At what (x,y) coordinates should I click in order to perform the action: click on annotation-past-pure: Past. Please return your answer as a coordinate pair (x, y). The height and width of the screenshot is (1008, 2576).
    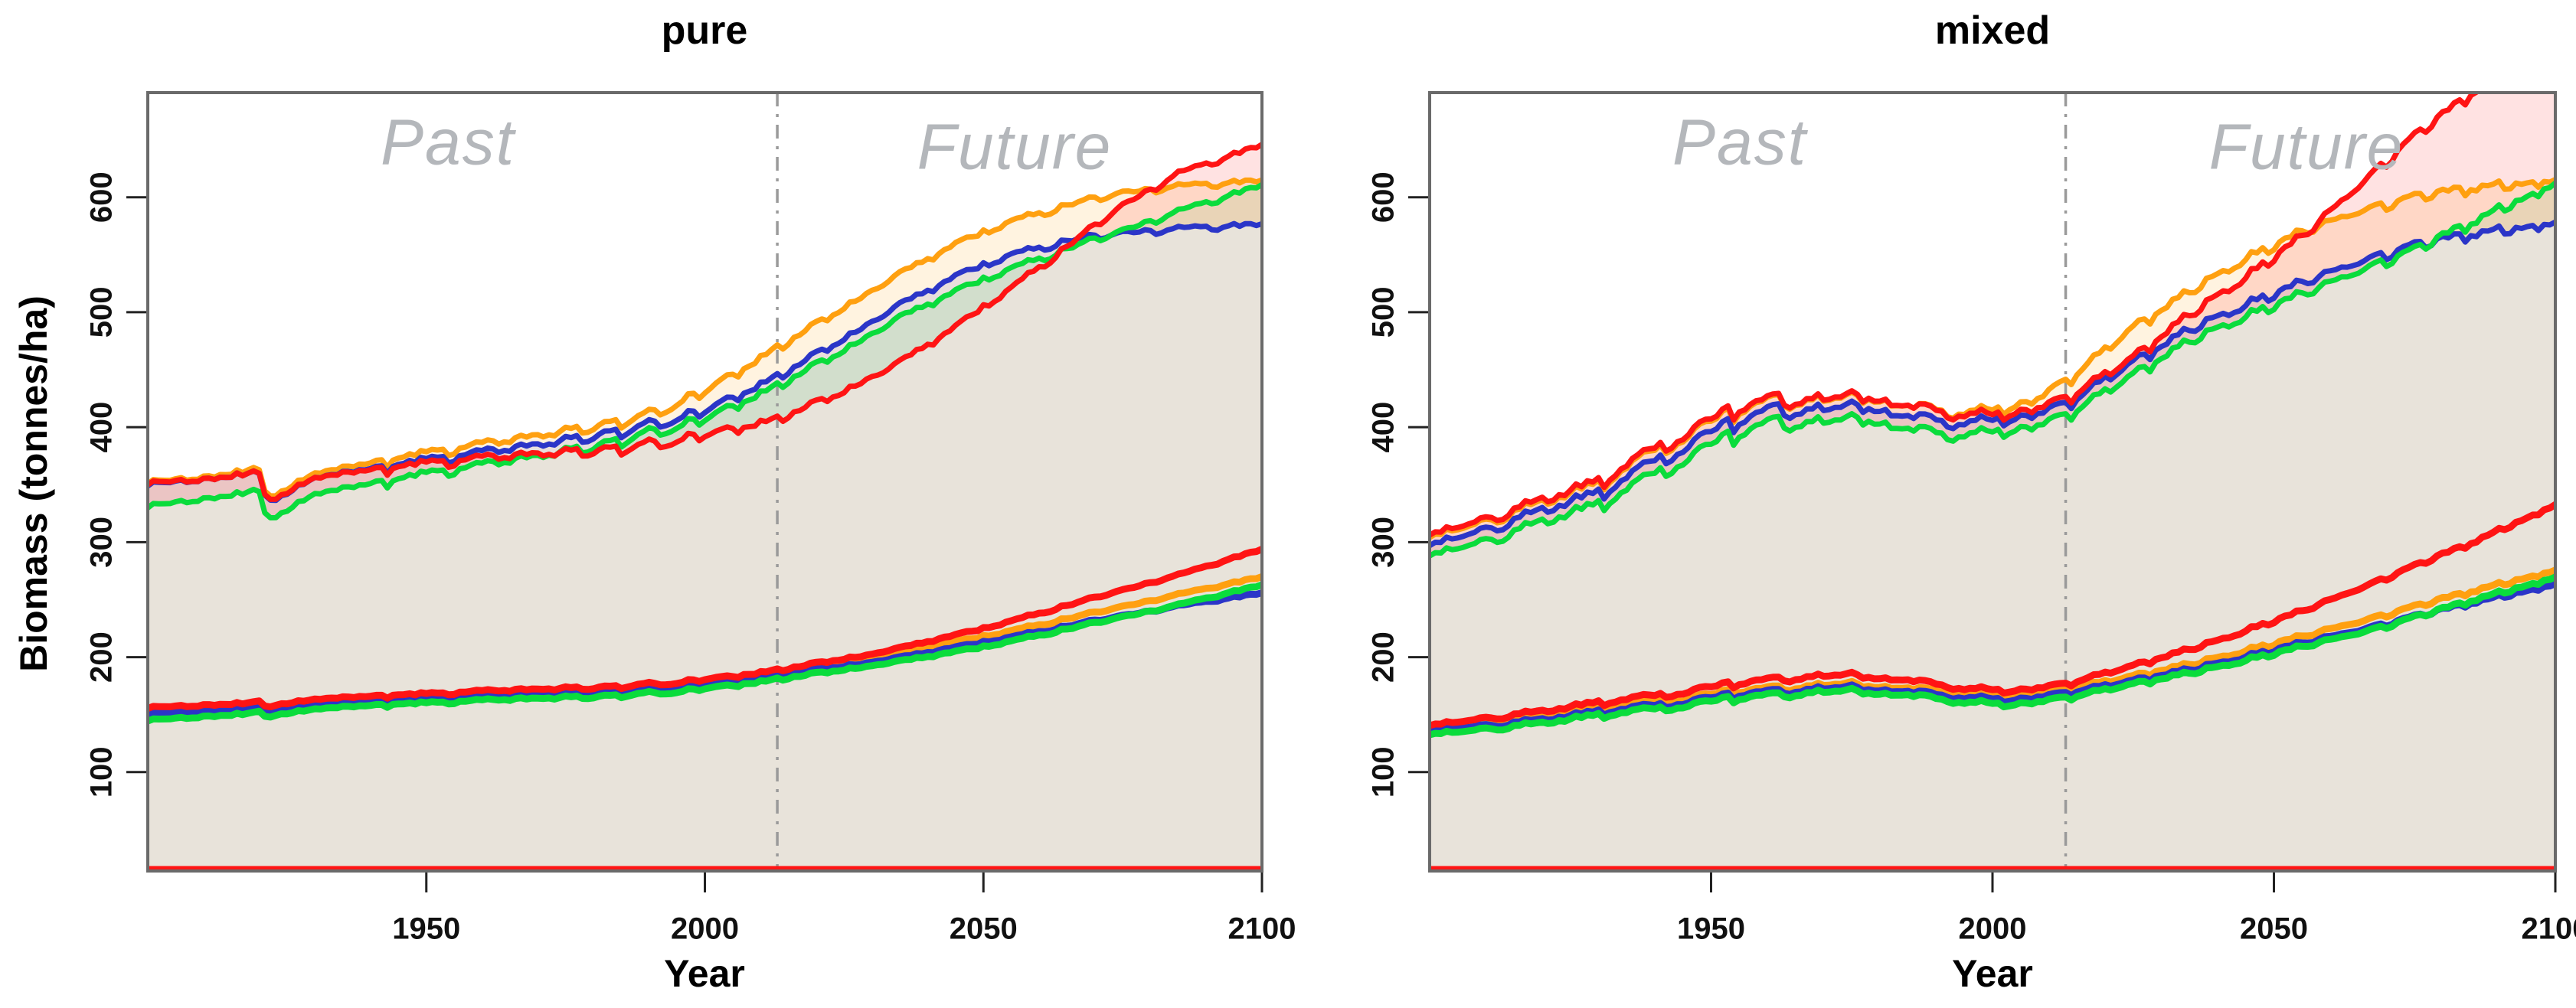
    Looking at the image, I should click on (448, 142).